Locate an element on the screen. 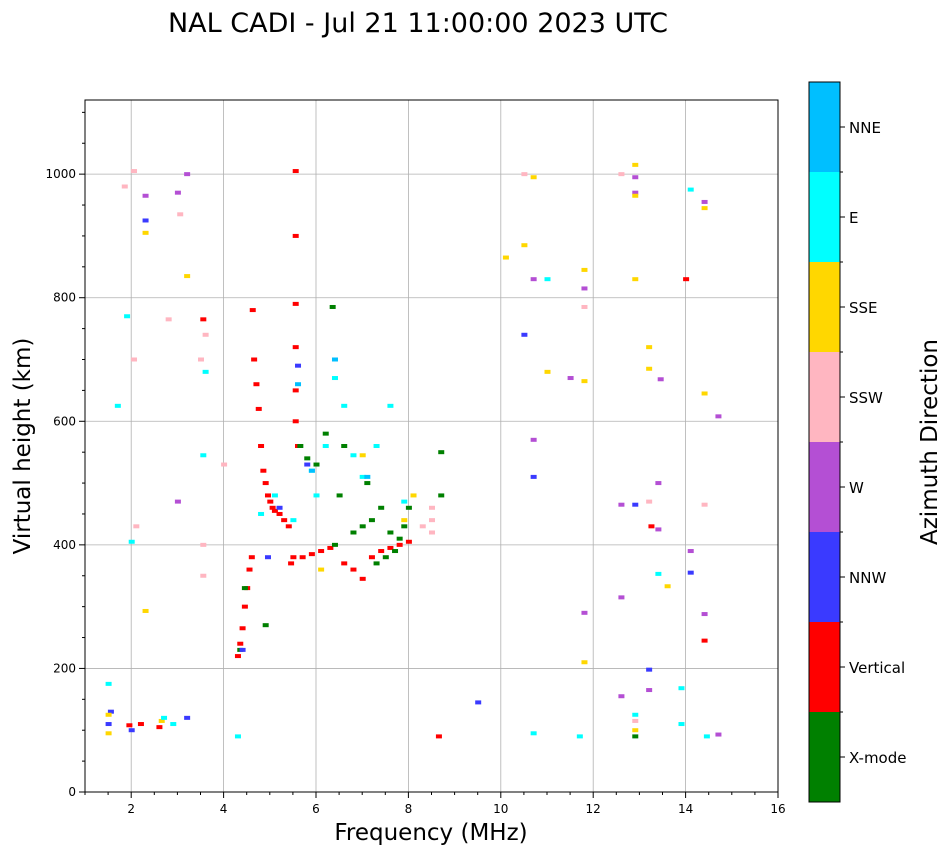  y-axis-label: Virtual height (km) is located at coordinates (23, 446).